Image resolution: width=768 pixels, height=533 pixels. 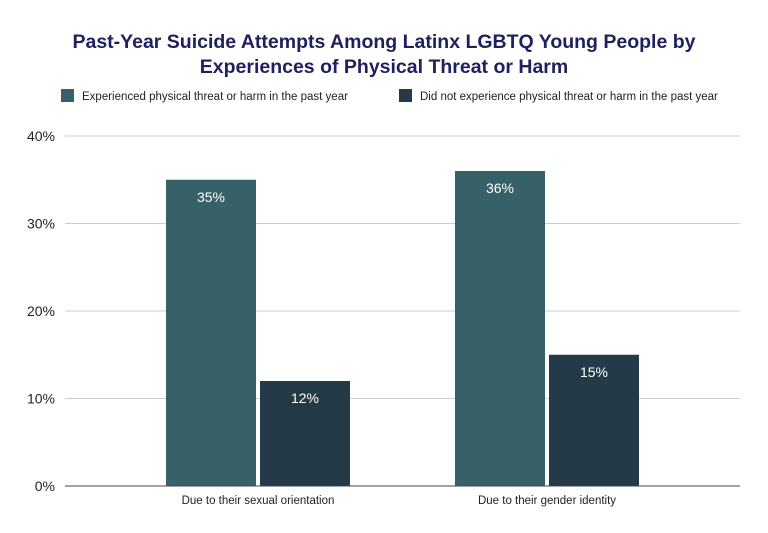 What do you see at coordinates (41, 136) in the screenshot?
I see `y-tick-label-40: 40%` at bounding box center [41, 136].